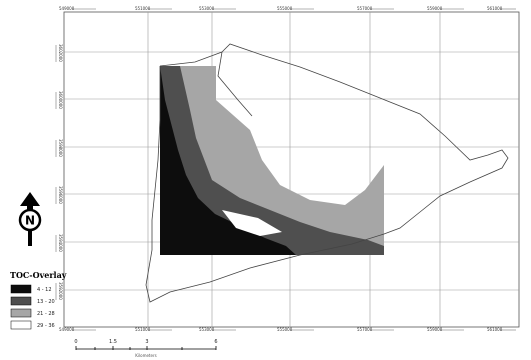 This screenshot has width=531, height=360. What do you see at coordinates (60, 100) in the screenshot?
I see `y-tick: 3600000` at bounding box center [60, 100].